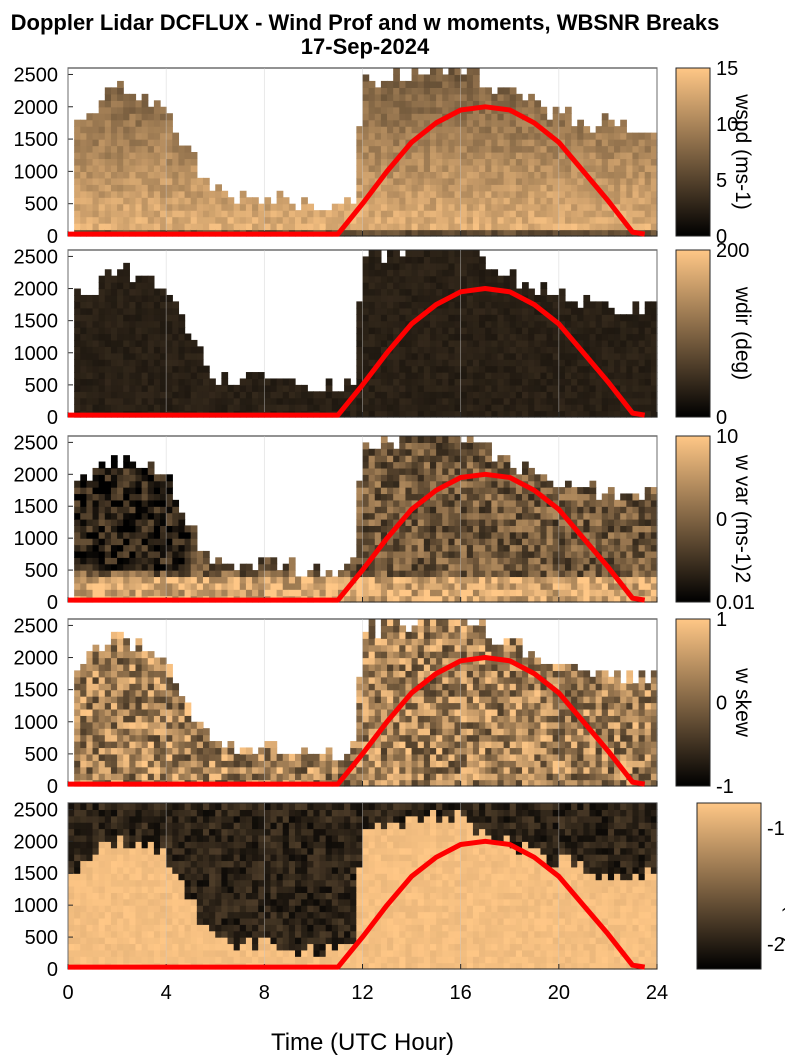 The image size is (785, 1059). I want to click on y-tick-label: 1500, so click(36, 140).